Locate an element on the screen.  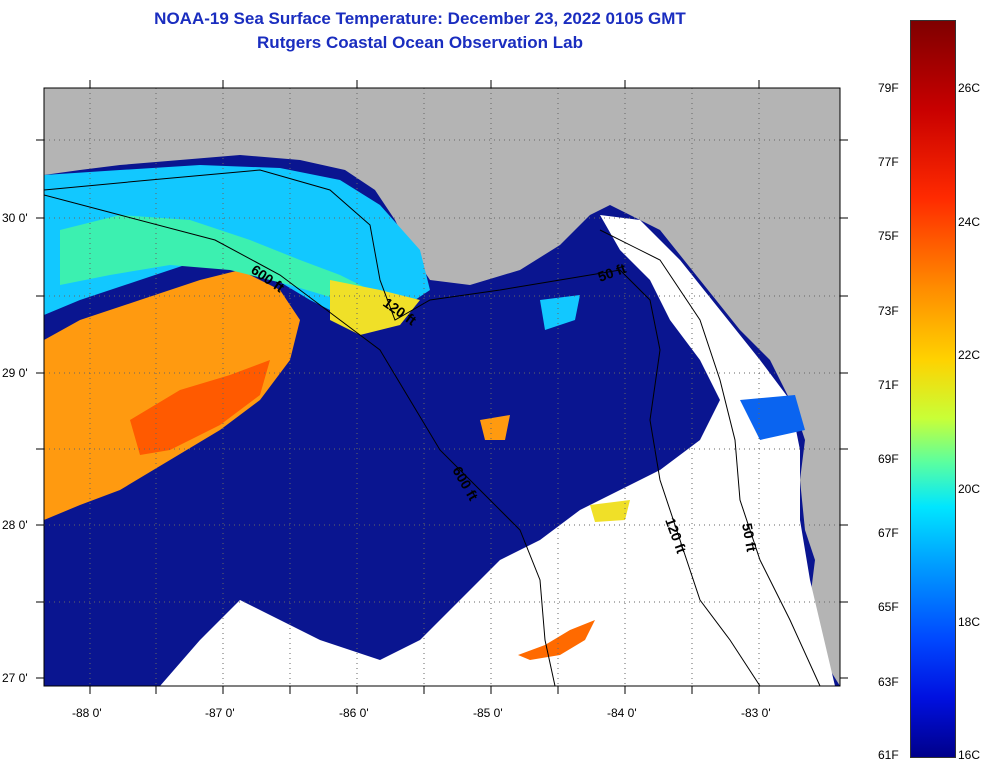
lat-label: 30 0' is located at coordinates (15, 218).